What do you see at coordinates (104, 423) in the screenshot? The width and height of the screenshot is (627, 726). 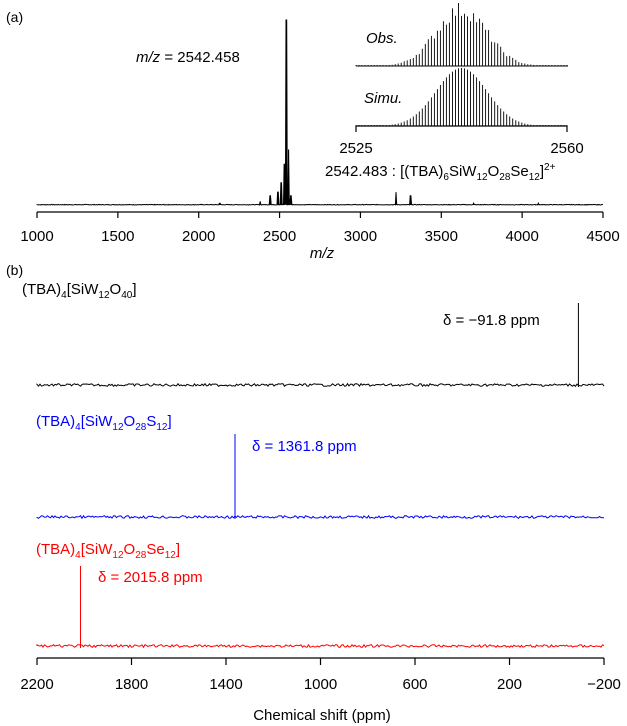 I see `compound-label-siw12o28s12: (TBA)4[SiW12O28S12]` at bounding box center [104, 423].